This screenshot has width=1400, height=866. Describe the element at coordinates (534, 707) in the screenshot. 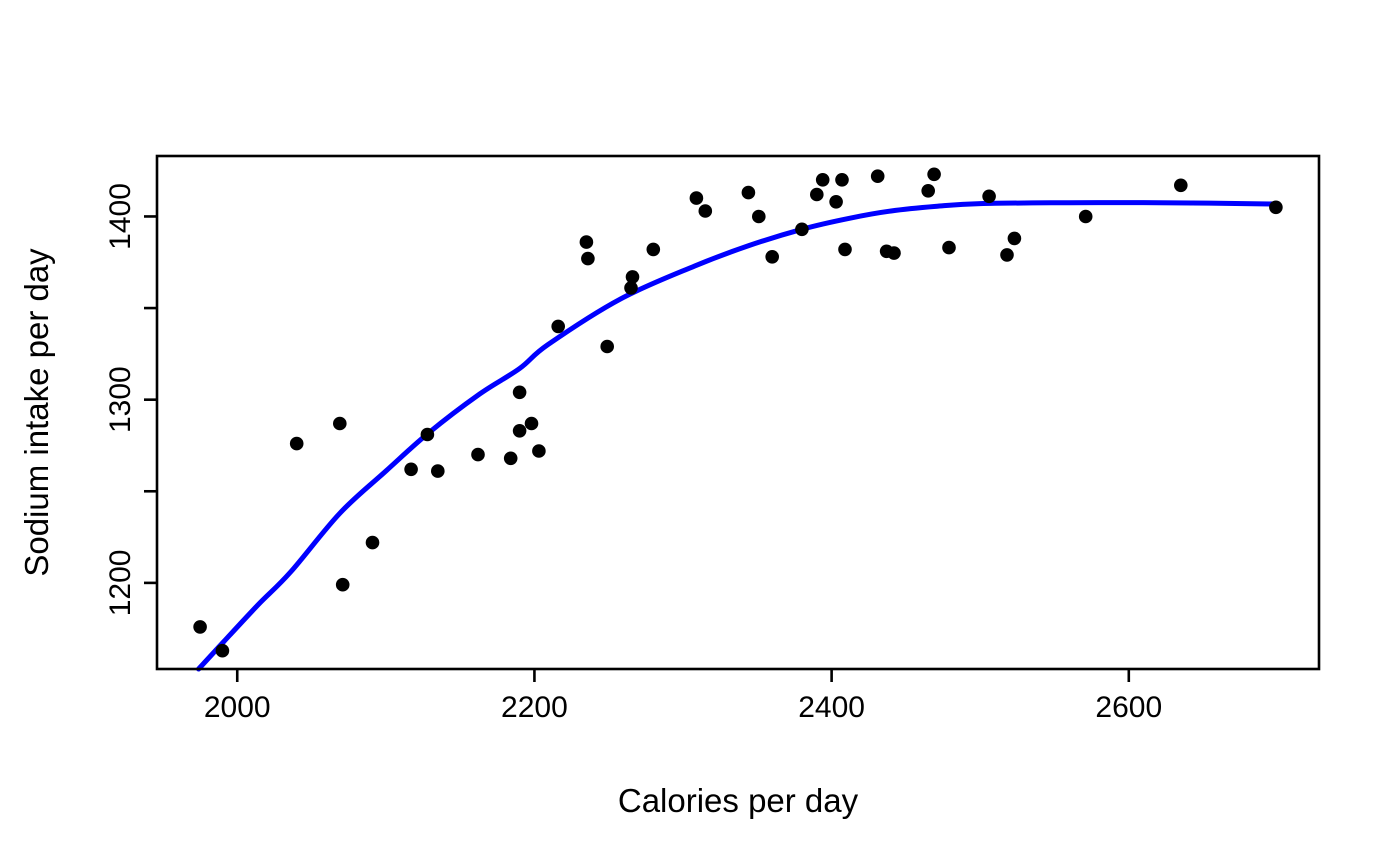

I see `x-tick-label: 2200` at that location.